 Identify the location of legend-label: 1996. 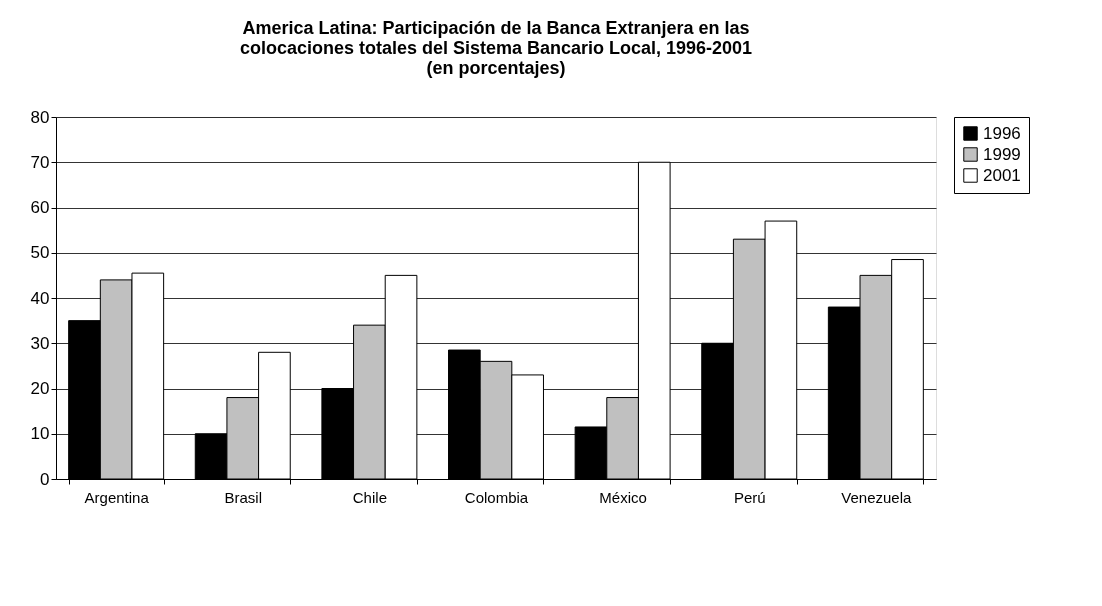
(1002, 133).